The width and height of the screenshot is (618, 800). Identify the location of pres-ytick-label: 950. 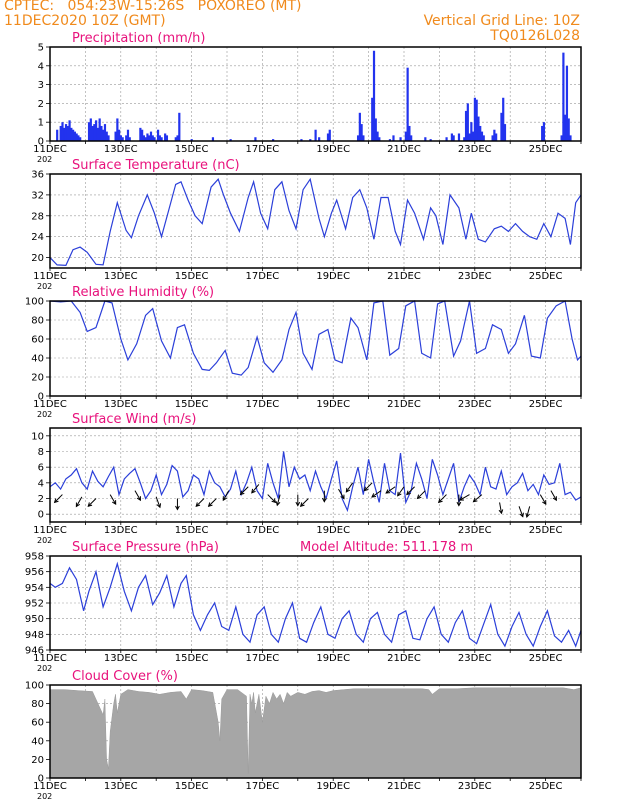
(34, 619).